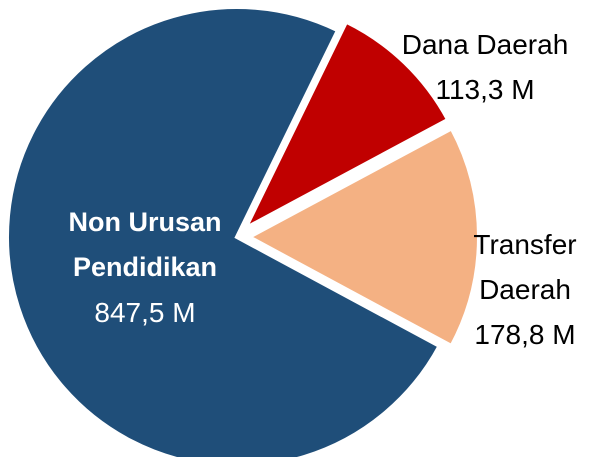 This screenshot has height=457, width=594. I want to click on value-label: 178,8 M, so click(525, 334).